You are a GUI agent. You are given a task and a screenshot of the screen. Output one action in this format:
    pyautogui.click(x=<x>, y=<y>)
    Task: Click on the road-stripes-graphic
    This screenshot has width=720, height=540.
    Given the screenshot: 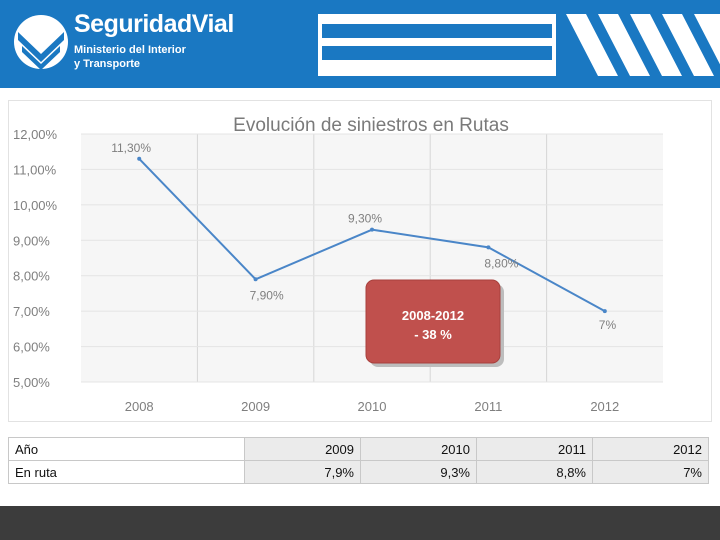 What is the action you would take?
    pyautogui.click(x=519, y=45)
    